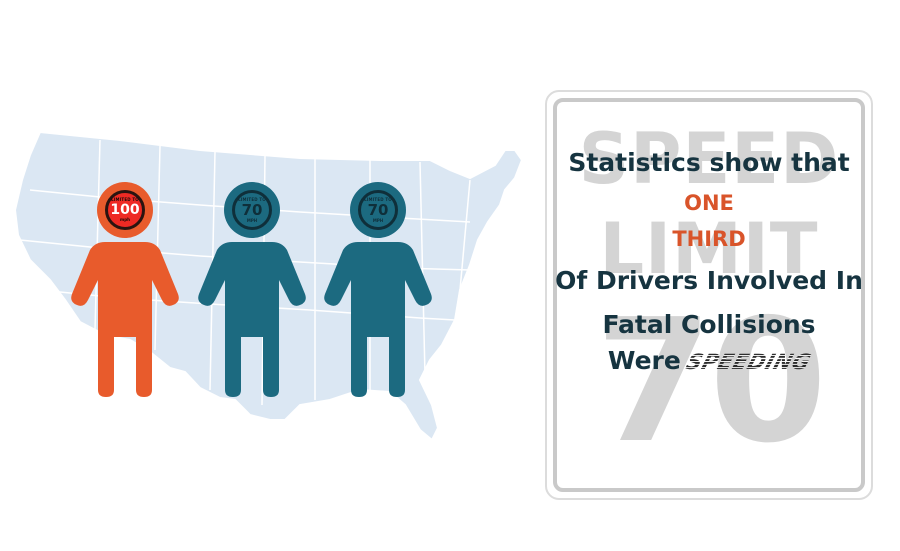 The image size is (900, 551). What do you see at coordinates (709, 203) in the screenshot?
I see `highlight-one: ONE` at bounding box center [709, 203].